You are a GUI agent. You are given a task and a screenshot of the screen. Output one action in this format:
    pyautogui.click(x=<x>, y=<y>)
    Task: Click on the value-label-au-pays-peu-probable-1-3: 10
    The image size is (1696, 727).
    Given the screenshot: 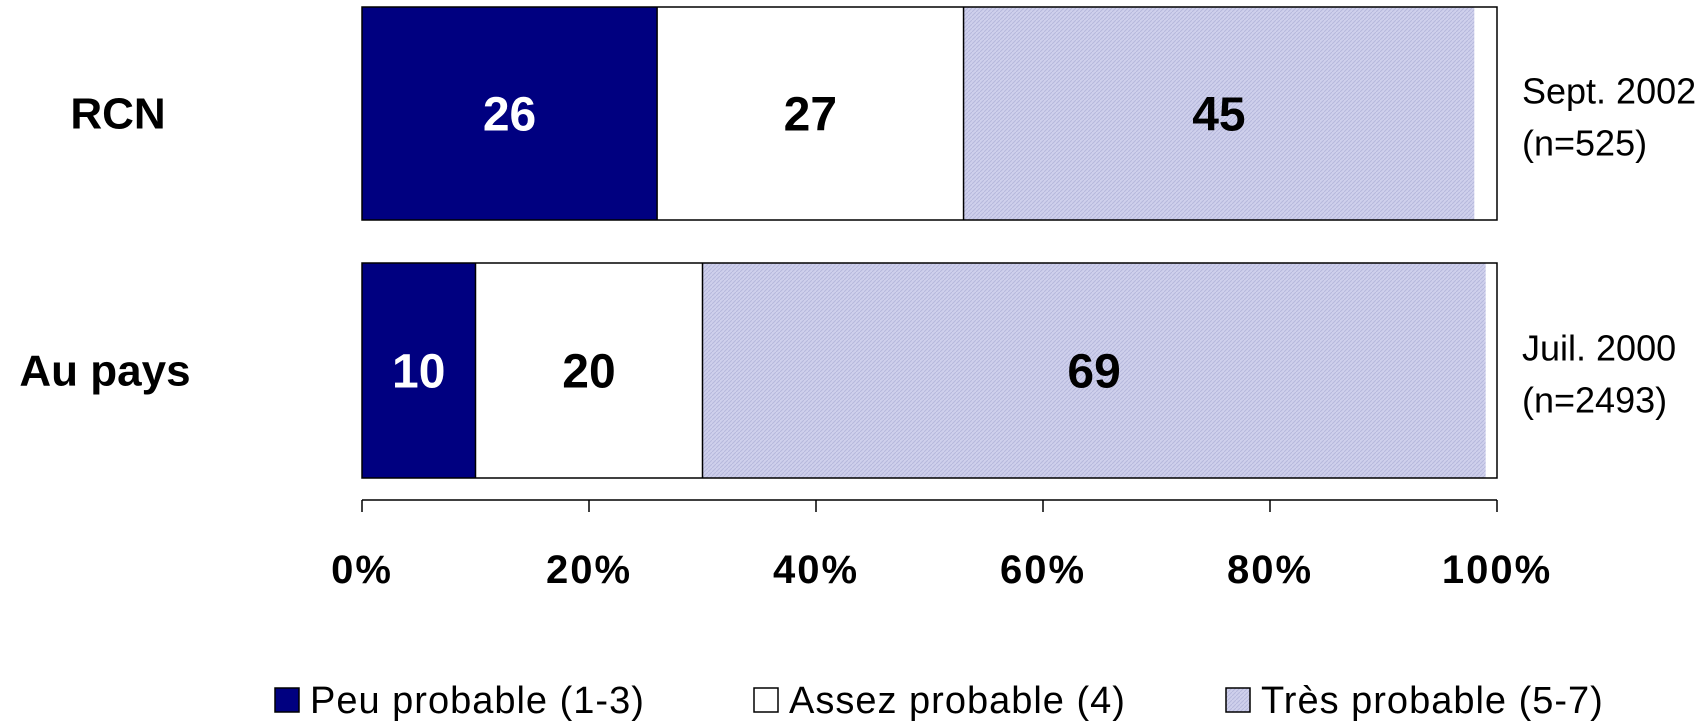 What is the action you would take?
    pyautogui.click(x=418, y=372)
    